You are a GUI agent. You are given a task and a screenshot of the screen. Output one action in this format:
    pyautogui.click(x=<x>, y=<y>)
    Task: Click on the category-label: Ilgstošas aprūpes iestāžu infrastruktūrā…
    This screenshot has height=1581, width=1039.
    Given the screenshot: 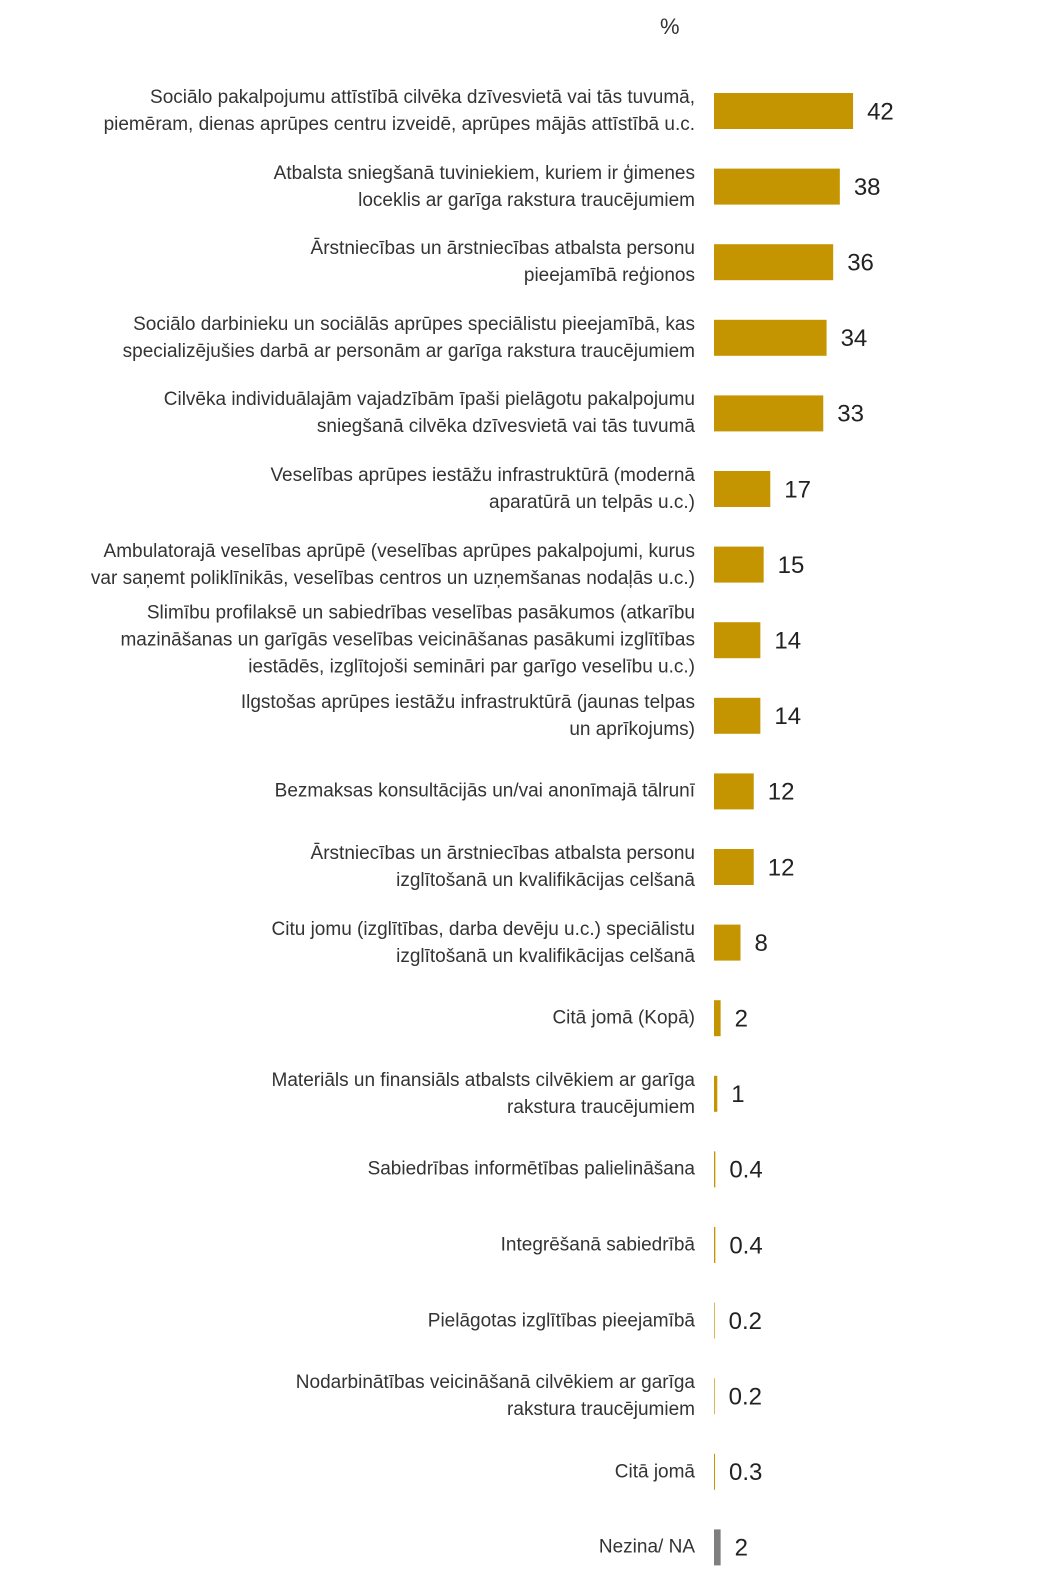 What is the action you would take?
    pyautogui.click(x=467, y=715)
    